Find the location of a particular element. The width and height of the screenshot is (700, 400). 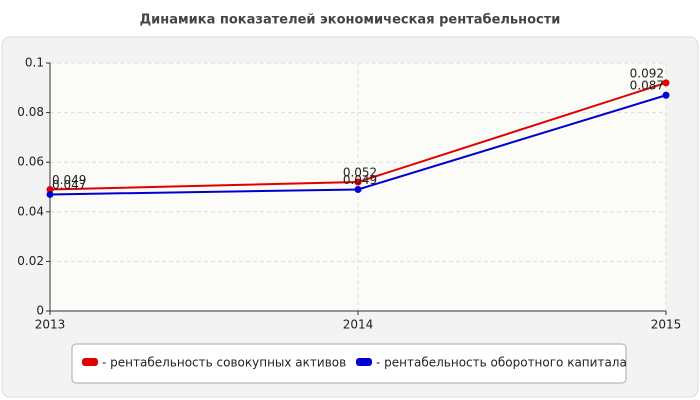

data-label: 0.092 is located at coordinates (647, 73).